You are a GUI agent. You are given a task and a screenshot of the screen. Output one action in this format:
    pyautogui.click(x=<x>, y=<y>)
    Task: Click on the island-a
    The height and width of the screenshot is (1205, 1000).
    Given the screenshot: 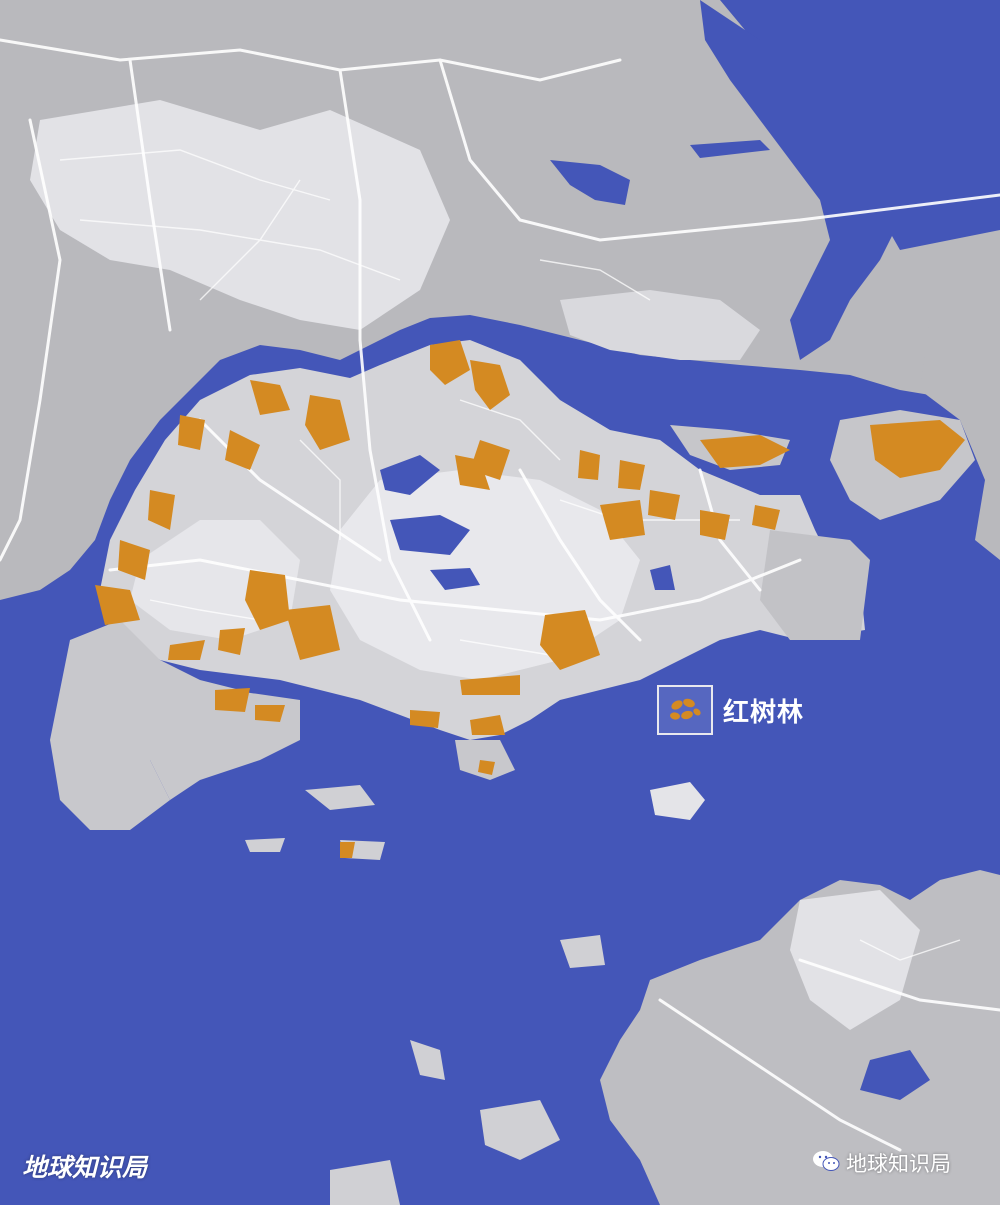 What is the action you would take?
    pyautogui.click(x=340, y=797)
    